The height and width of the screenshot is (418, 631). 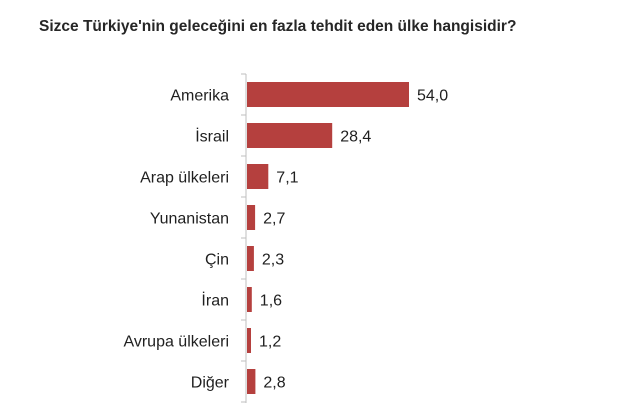 I want to click on value-label: 2,8, so click(x=274, y=383).